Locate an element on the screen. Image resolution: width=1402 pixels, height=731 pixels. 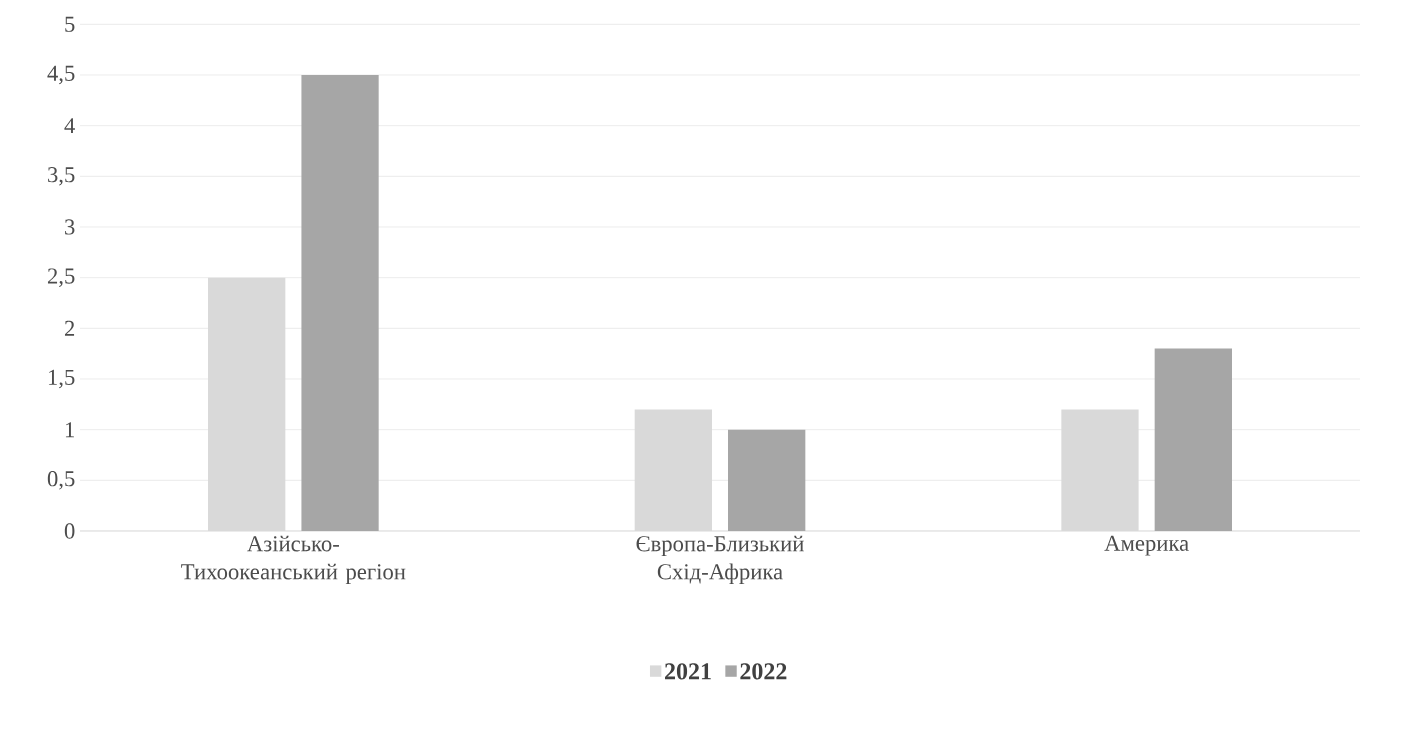
y-tick-label: 0 is located at coordinates (69, 531).